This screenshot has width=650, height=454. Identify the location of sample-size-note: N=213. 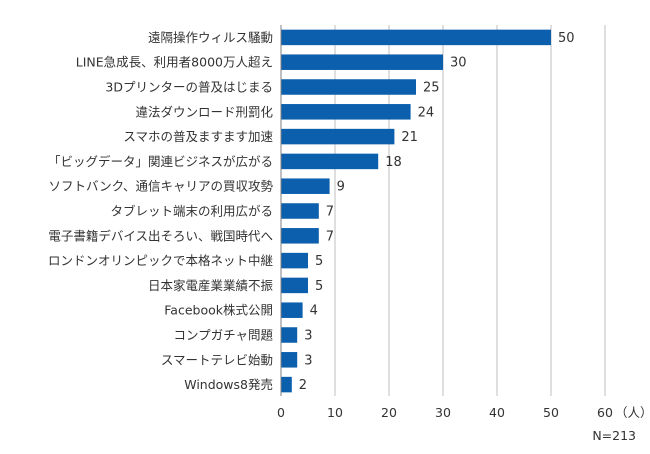
(614, 435).